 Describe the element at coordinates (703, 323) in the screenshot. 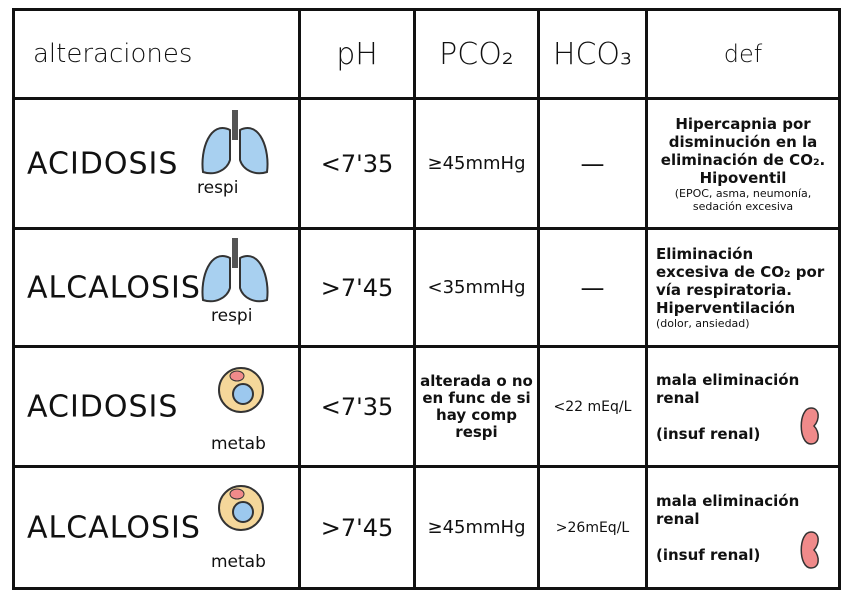

I see `def-note: (dolor, ansiedad)` at that location.